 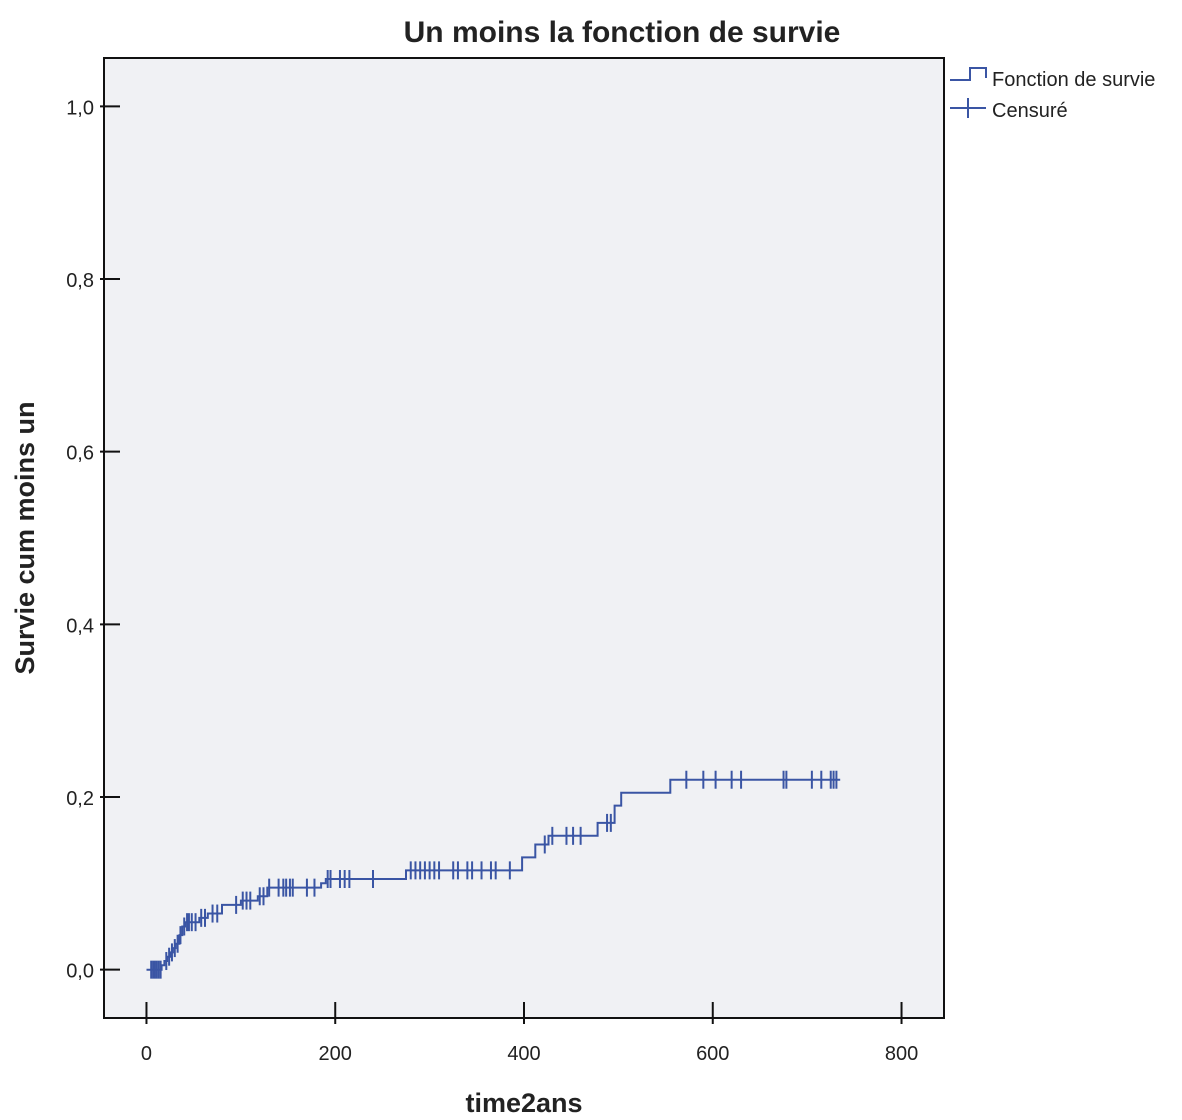 I want to click on y-tick-label: 1,0, so click(x=80, y=108).